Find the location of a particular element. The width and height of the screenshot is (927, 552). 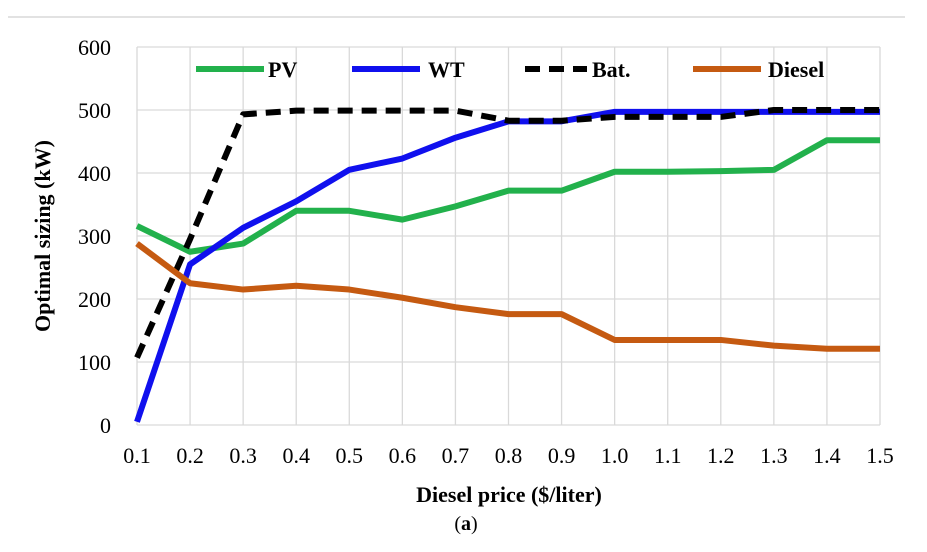

legend-label-diesel: Diesel is located at coordinates (796, 69).